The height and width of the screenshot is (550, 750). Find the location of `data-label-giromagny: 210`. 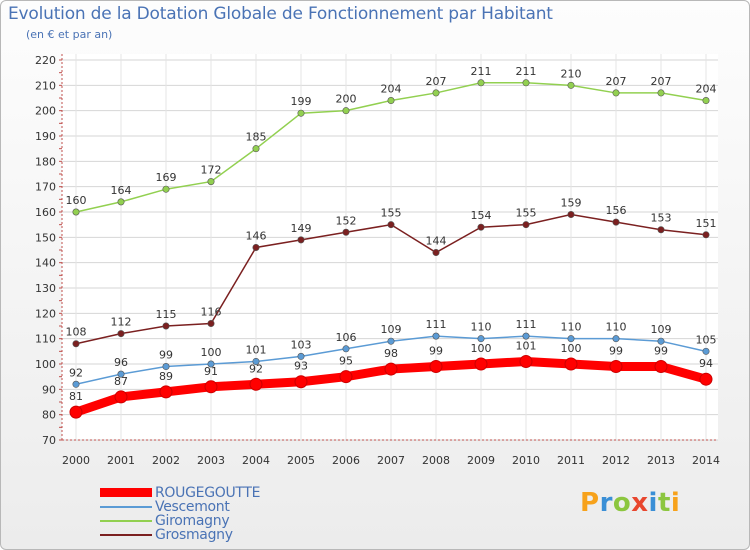

data-label-giromagny: 210 is located at coordinates (571, 73).